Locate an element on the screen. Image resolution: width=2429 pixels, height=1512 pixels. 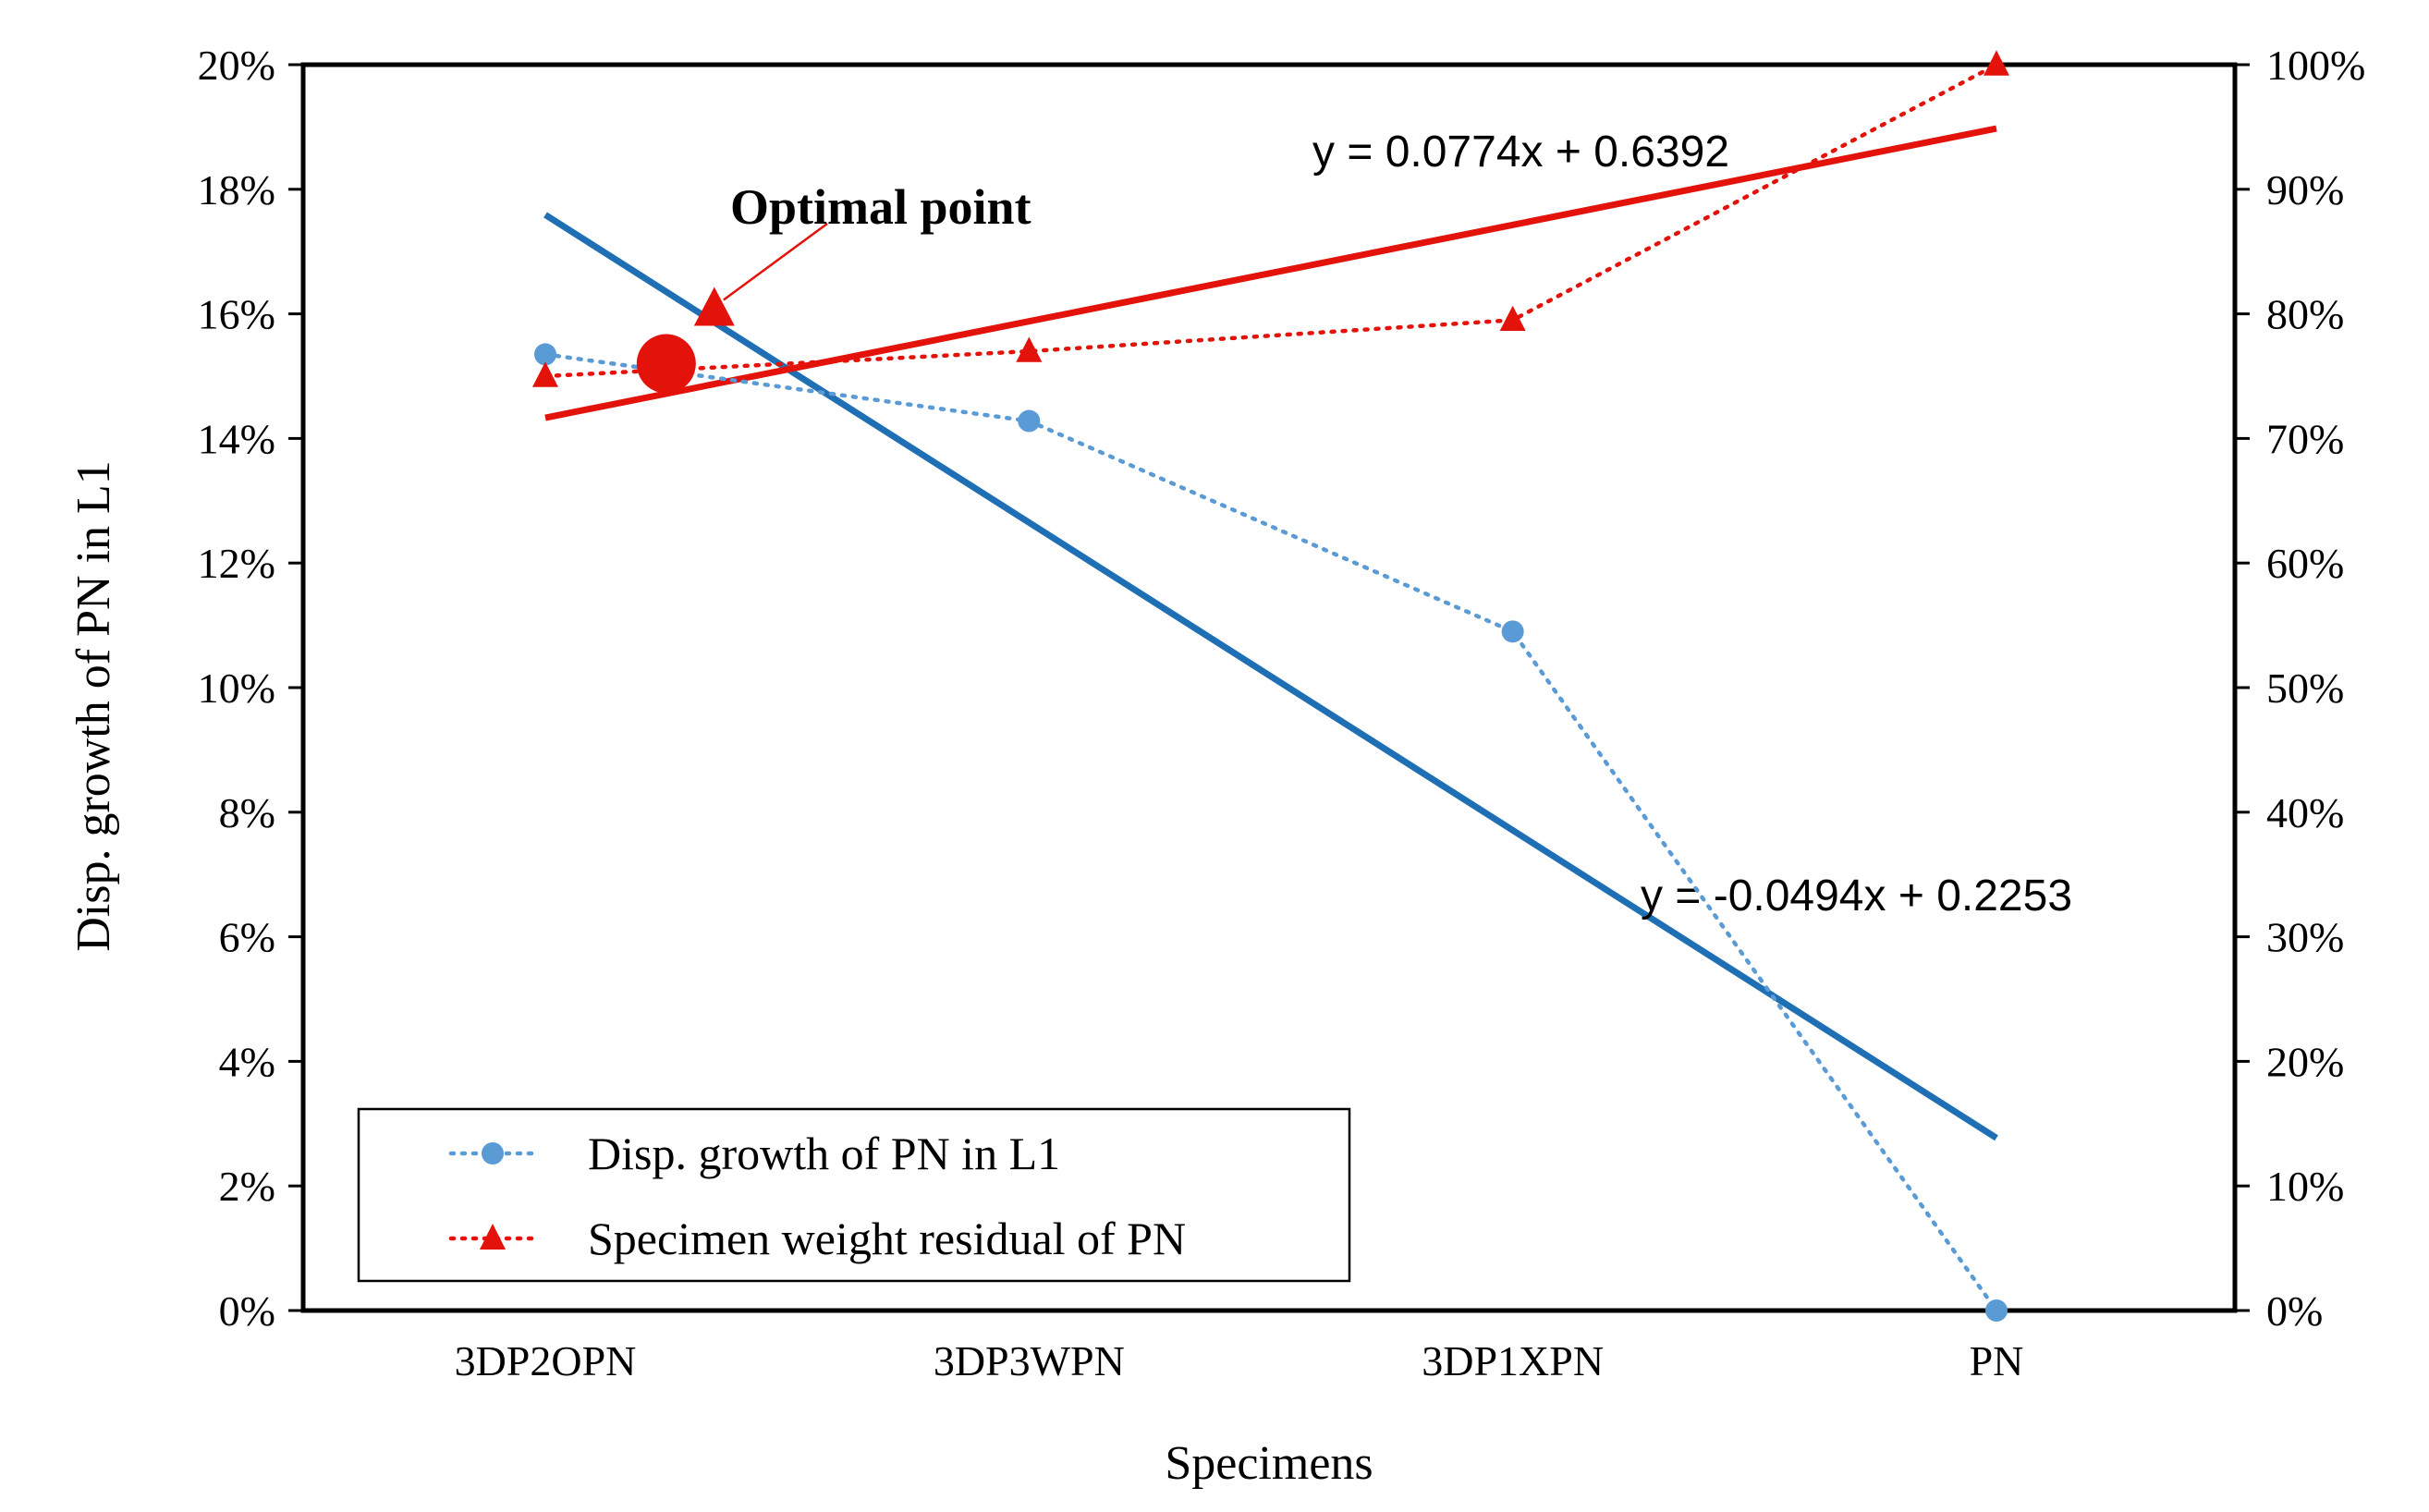
left-axis: 0% 2% 4% 6% 8% 10% 12% 14% 16% 18% 20% is located at coordinates (250, 689).